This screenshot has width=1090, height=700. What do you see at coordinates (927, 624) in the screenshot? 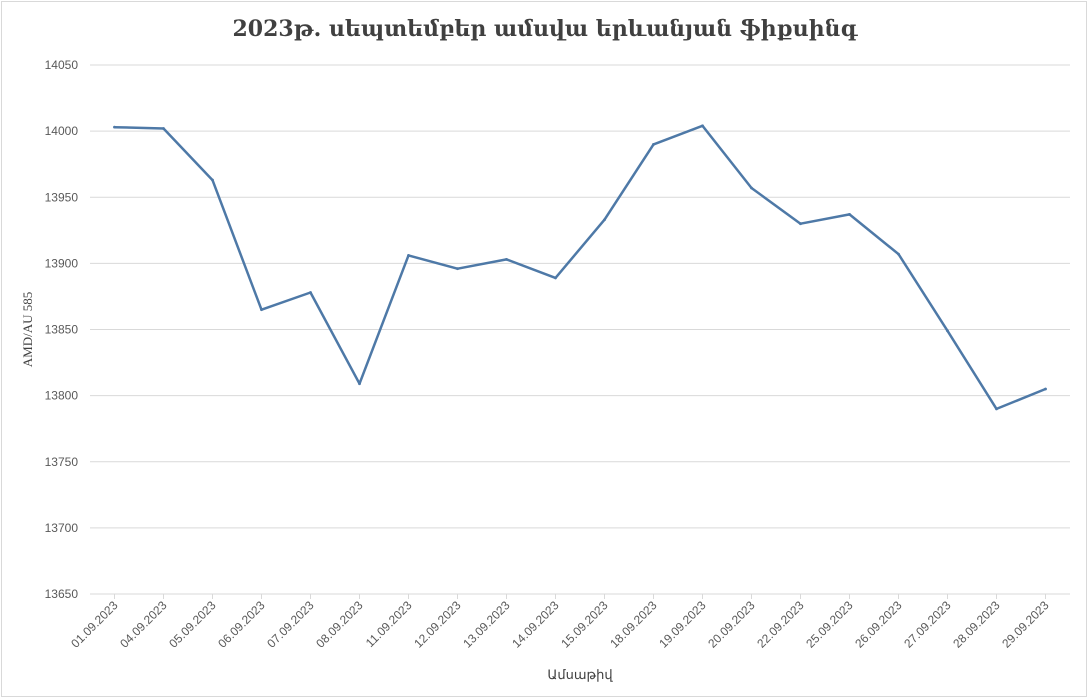
I see `x-tick-label: 27.09.2023` at bounding box center [927, 624].